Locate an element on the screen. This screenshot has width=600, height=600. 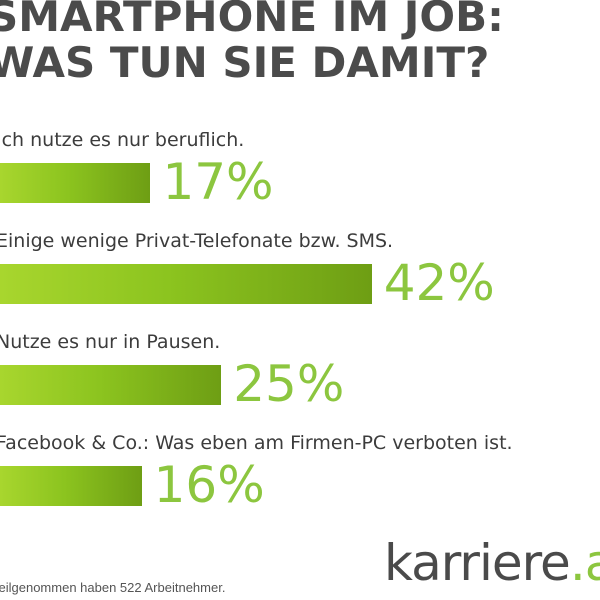
category-label: Nutze es nur in Pausen. is located at coordinates (110, 342).